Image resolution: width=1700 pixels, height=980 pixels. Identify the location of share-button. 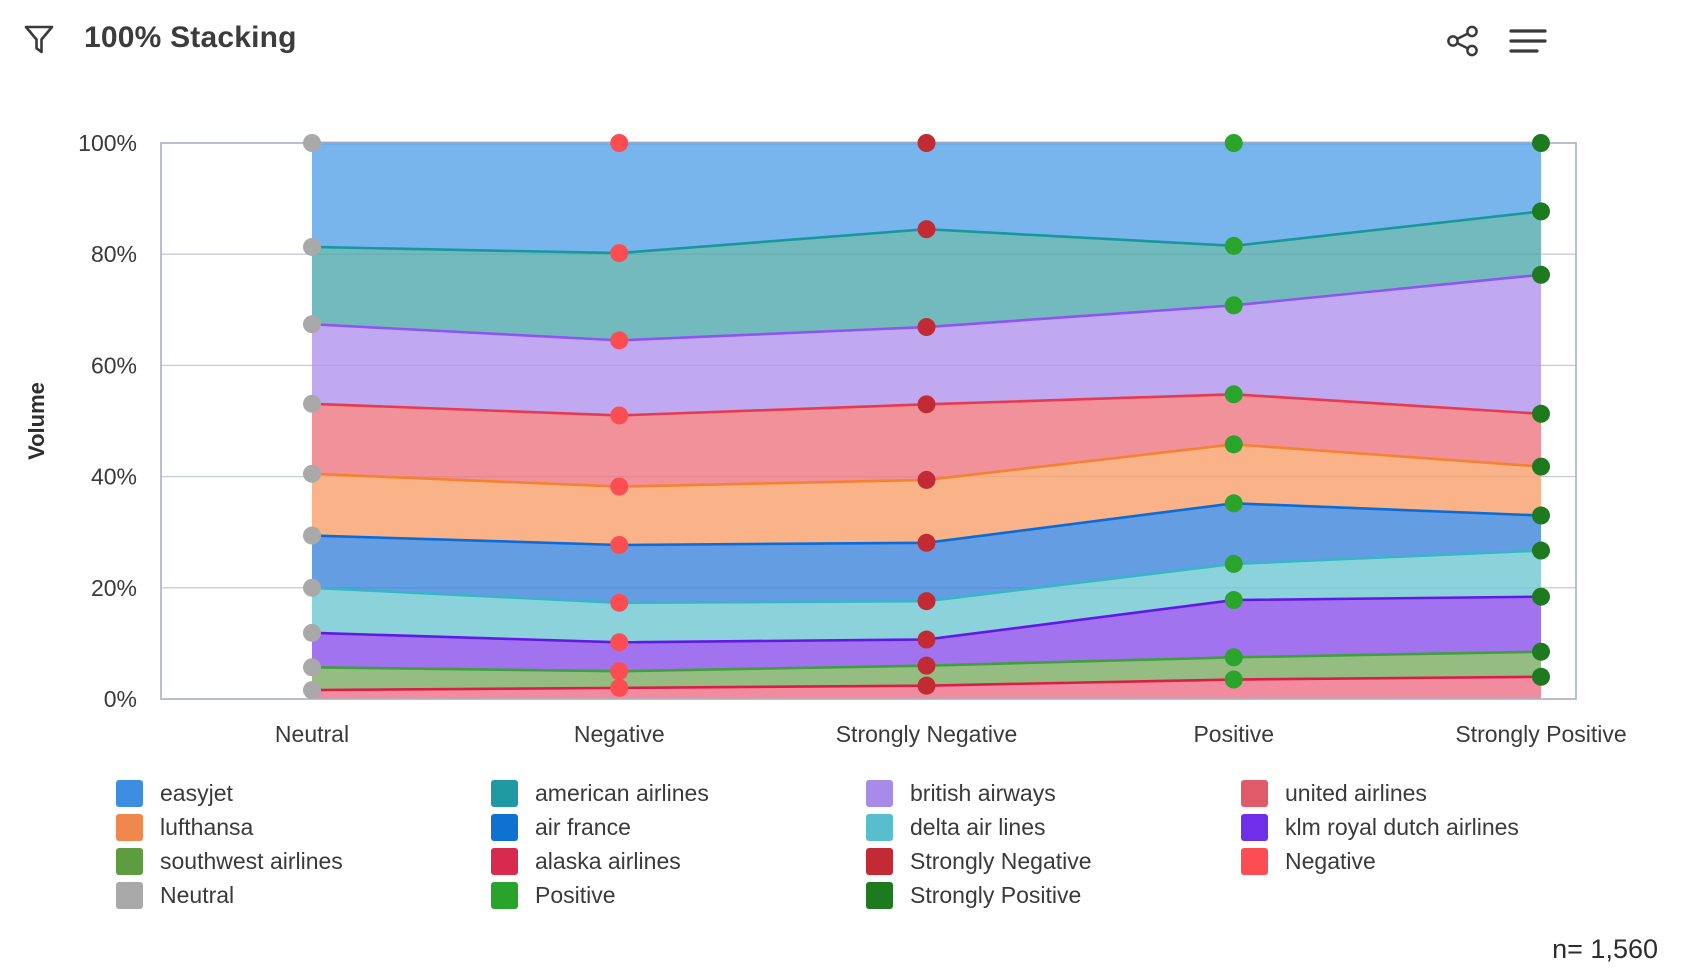
(1463, 43).